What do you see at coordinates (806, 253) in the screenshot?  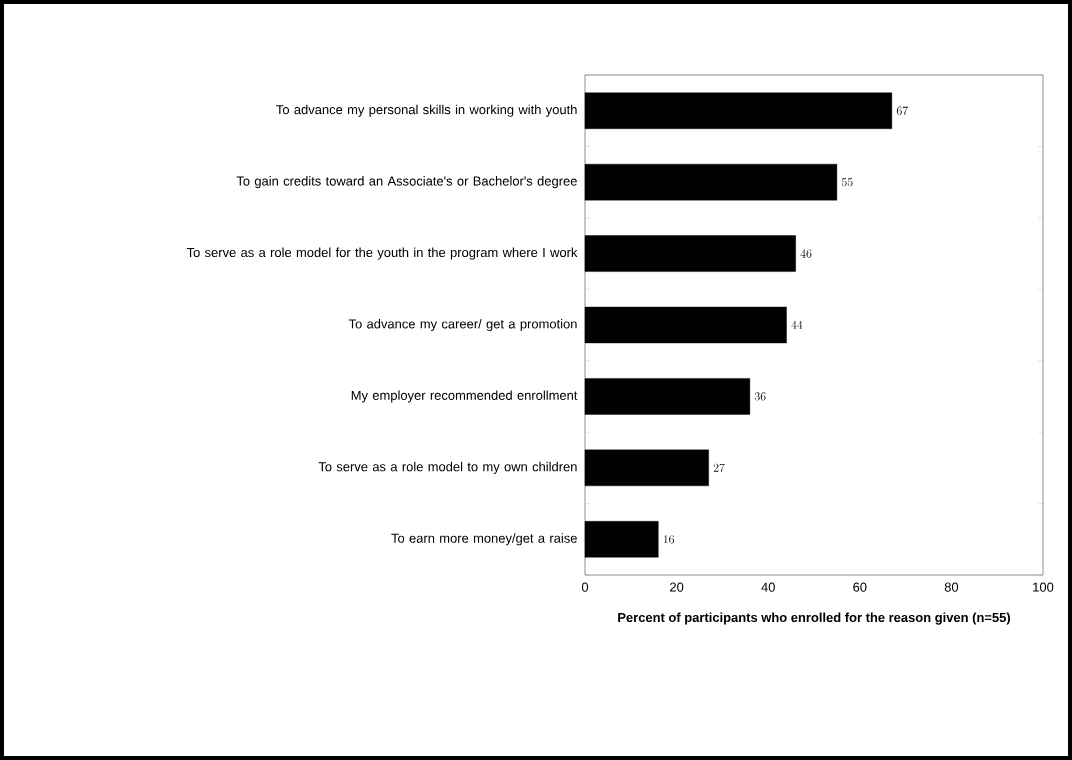 I see `data-label: 46` at bounding box center [806, 253].